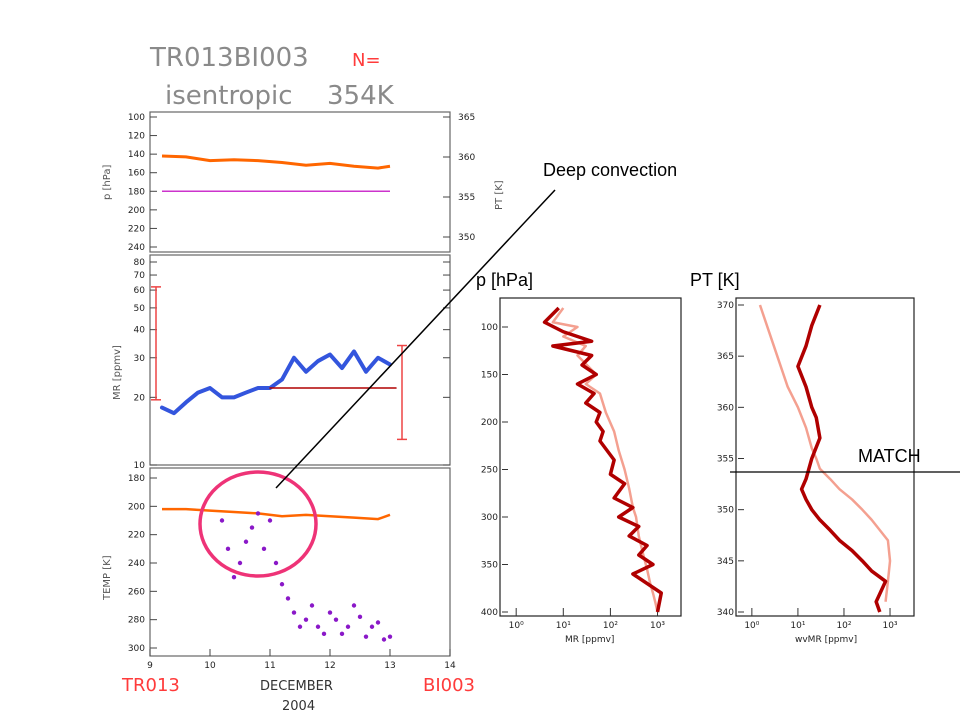 The image size is (960, 720). What do you see at coordinates (136, 592) in the screenshot?
I see `temp-y-tick-label: 260` at bounding box center [136, 592].